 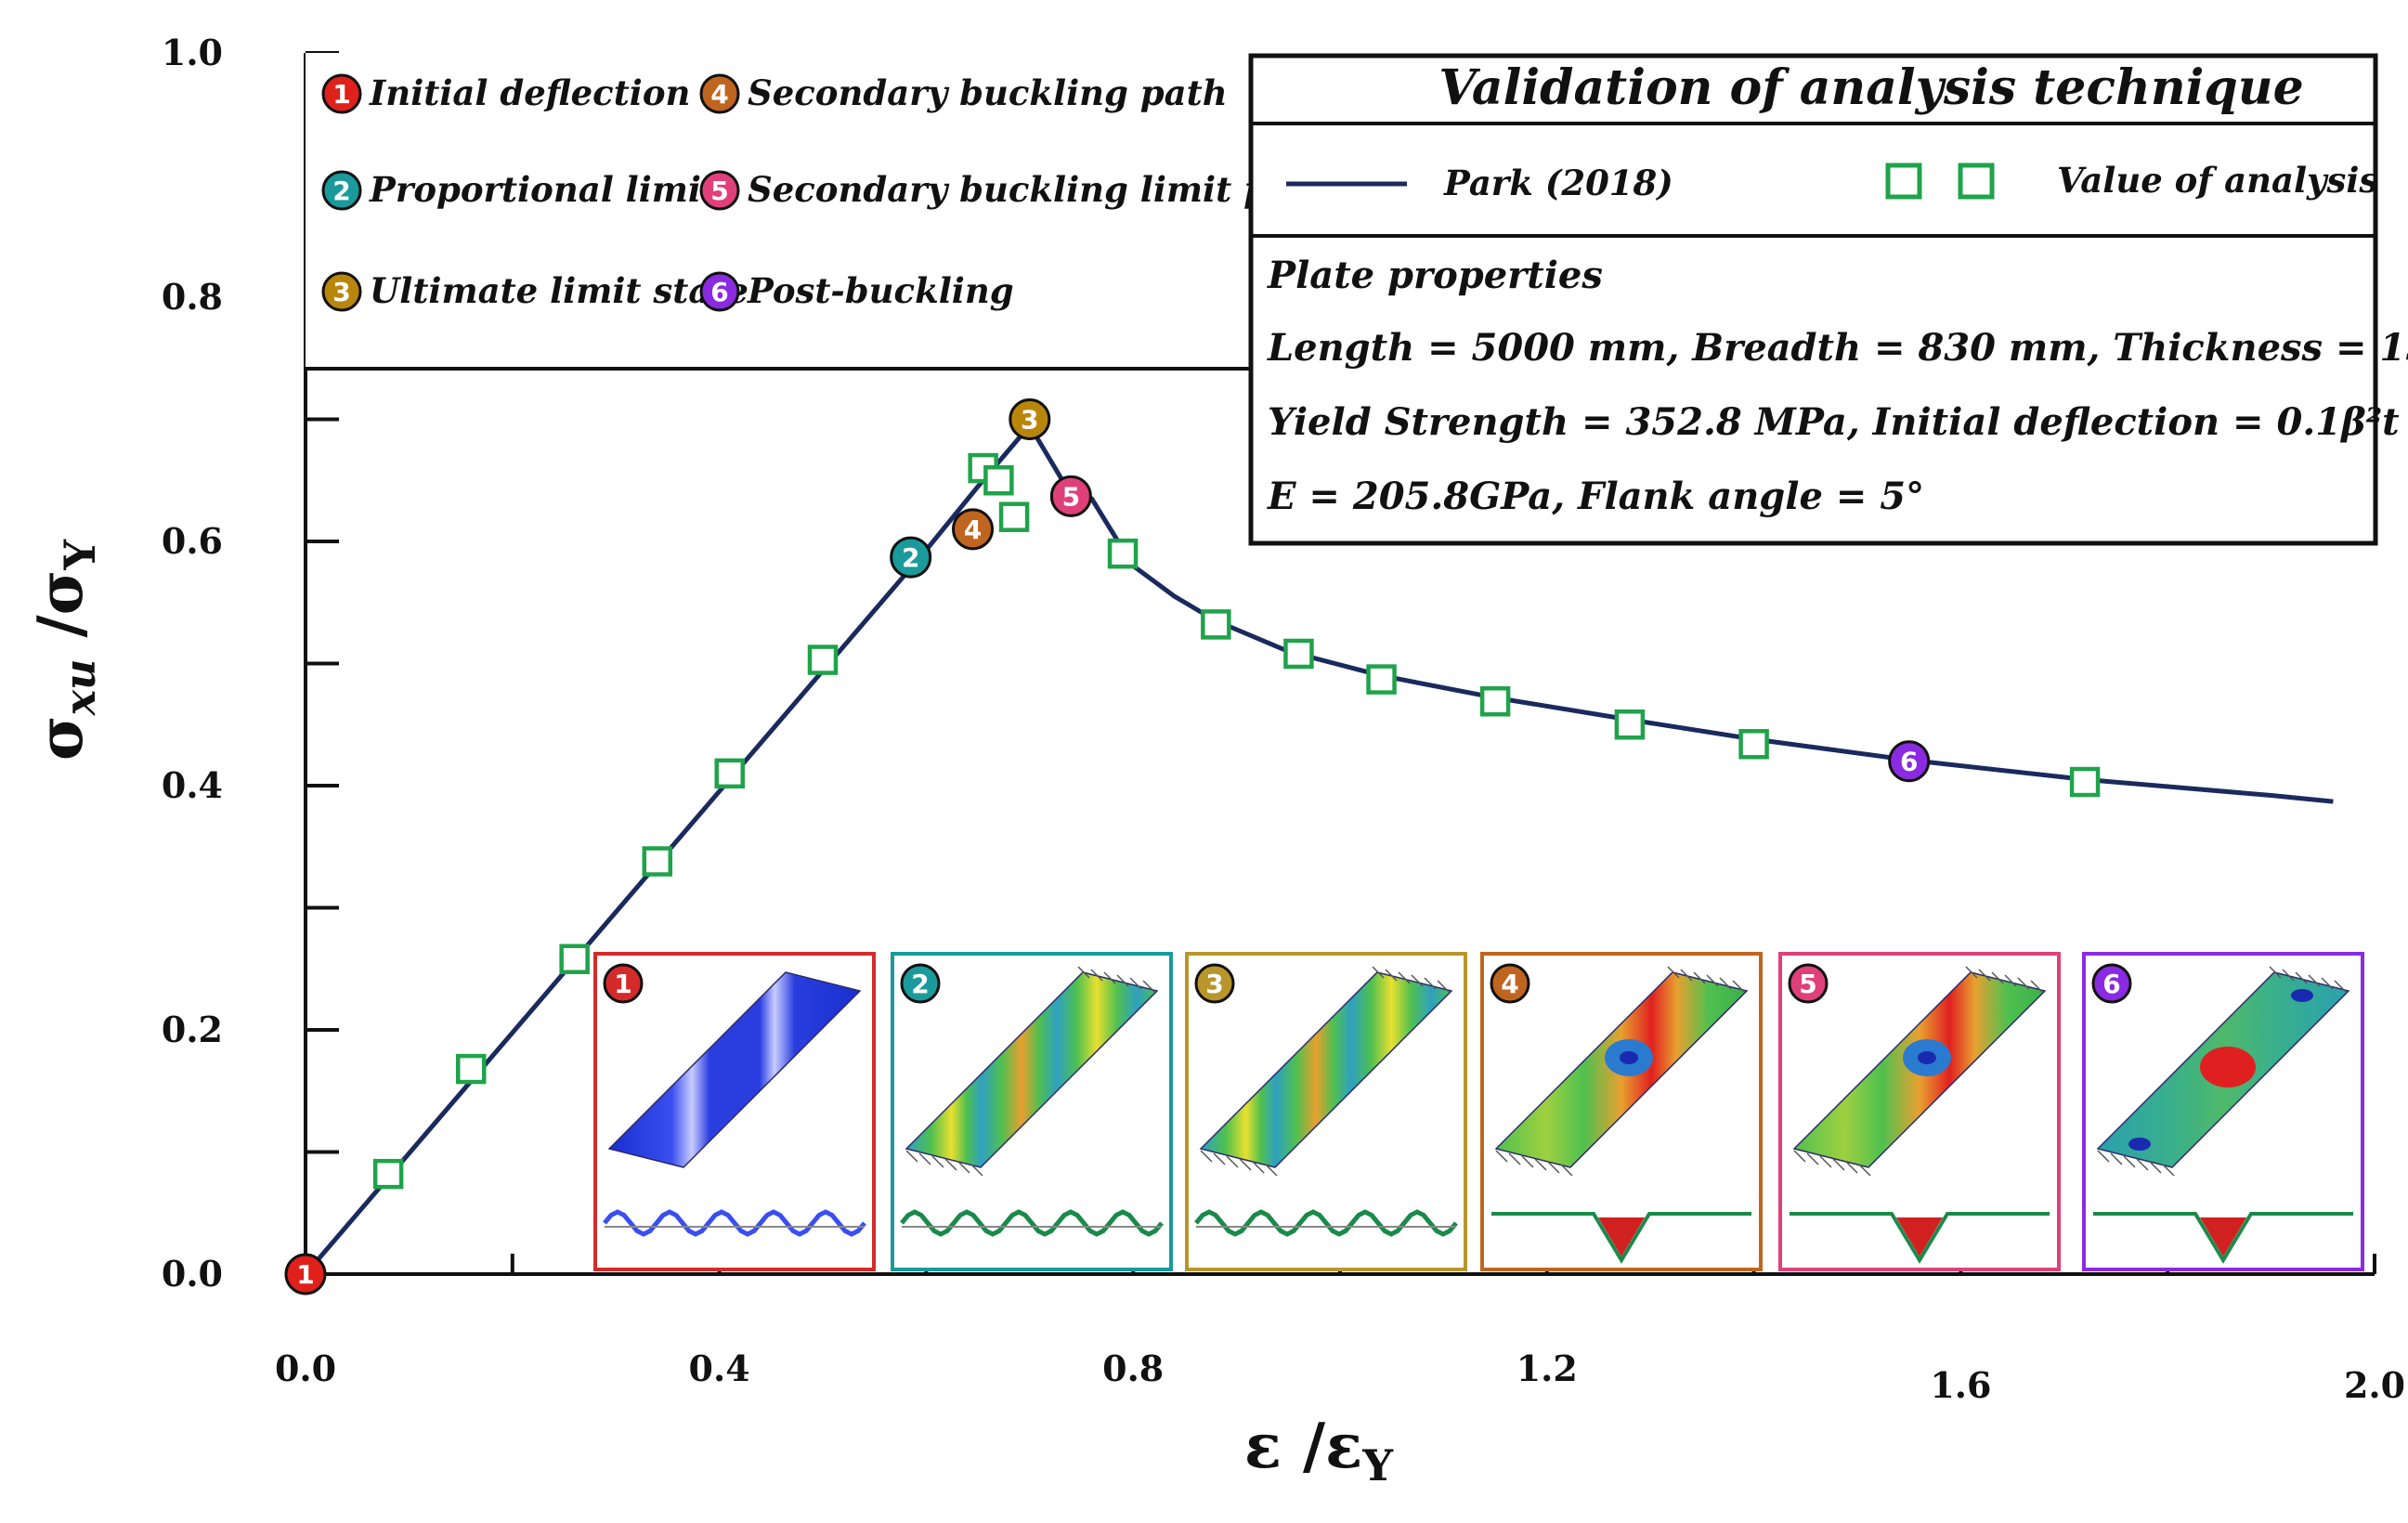 What do you see at coordinates (1435, 275) in the screenshot?
I see `properties-header: Plate properties` at bounding box center [1435, 275].